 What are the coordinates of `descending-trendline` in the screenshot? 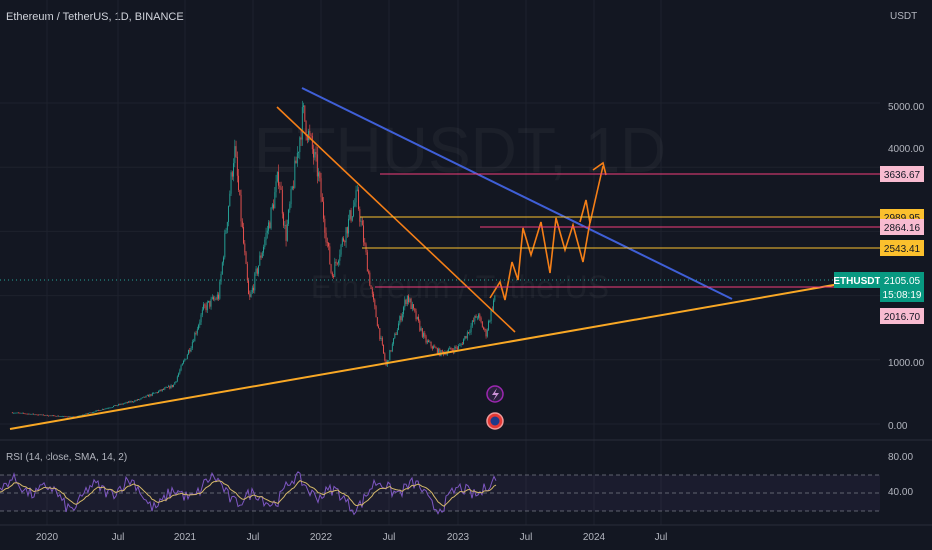 It's located at (396, 219).